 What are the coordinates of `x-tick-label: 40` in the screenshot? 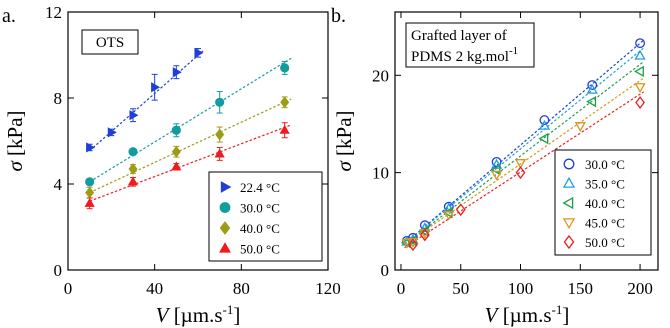 It's located at (154, 288).